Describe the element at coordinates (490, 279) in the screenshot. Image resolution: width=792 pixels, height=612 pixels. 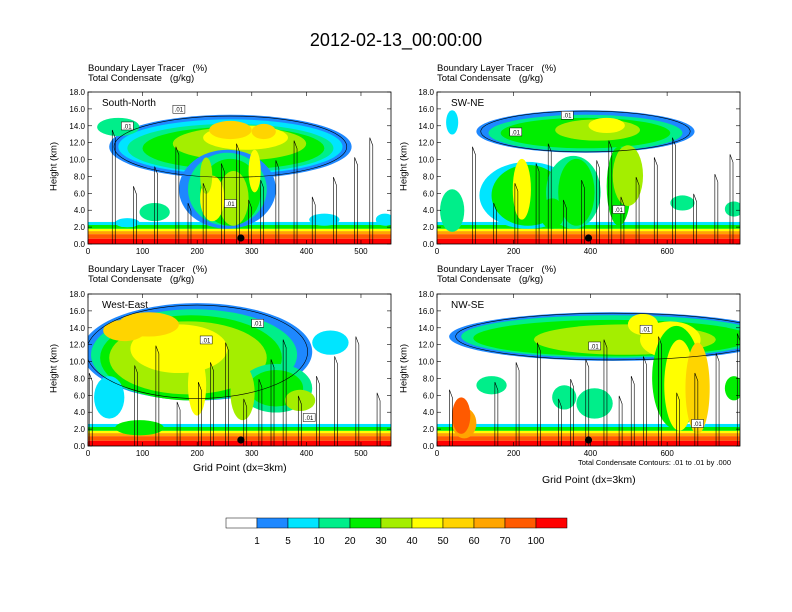
I see `panel-4-title-line2: Total Condensate (g/kg)` at that location.